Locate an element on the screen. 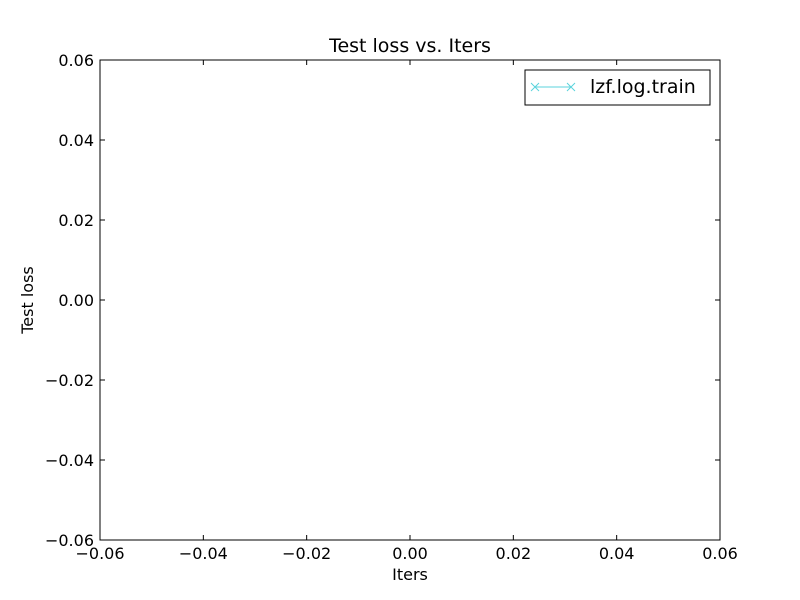 This screenshot has height=600, width=800. x-tick-label: 0.04 is located at coordinates (617, 553).